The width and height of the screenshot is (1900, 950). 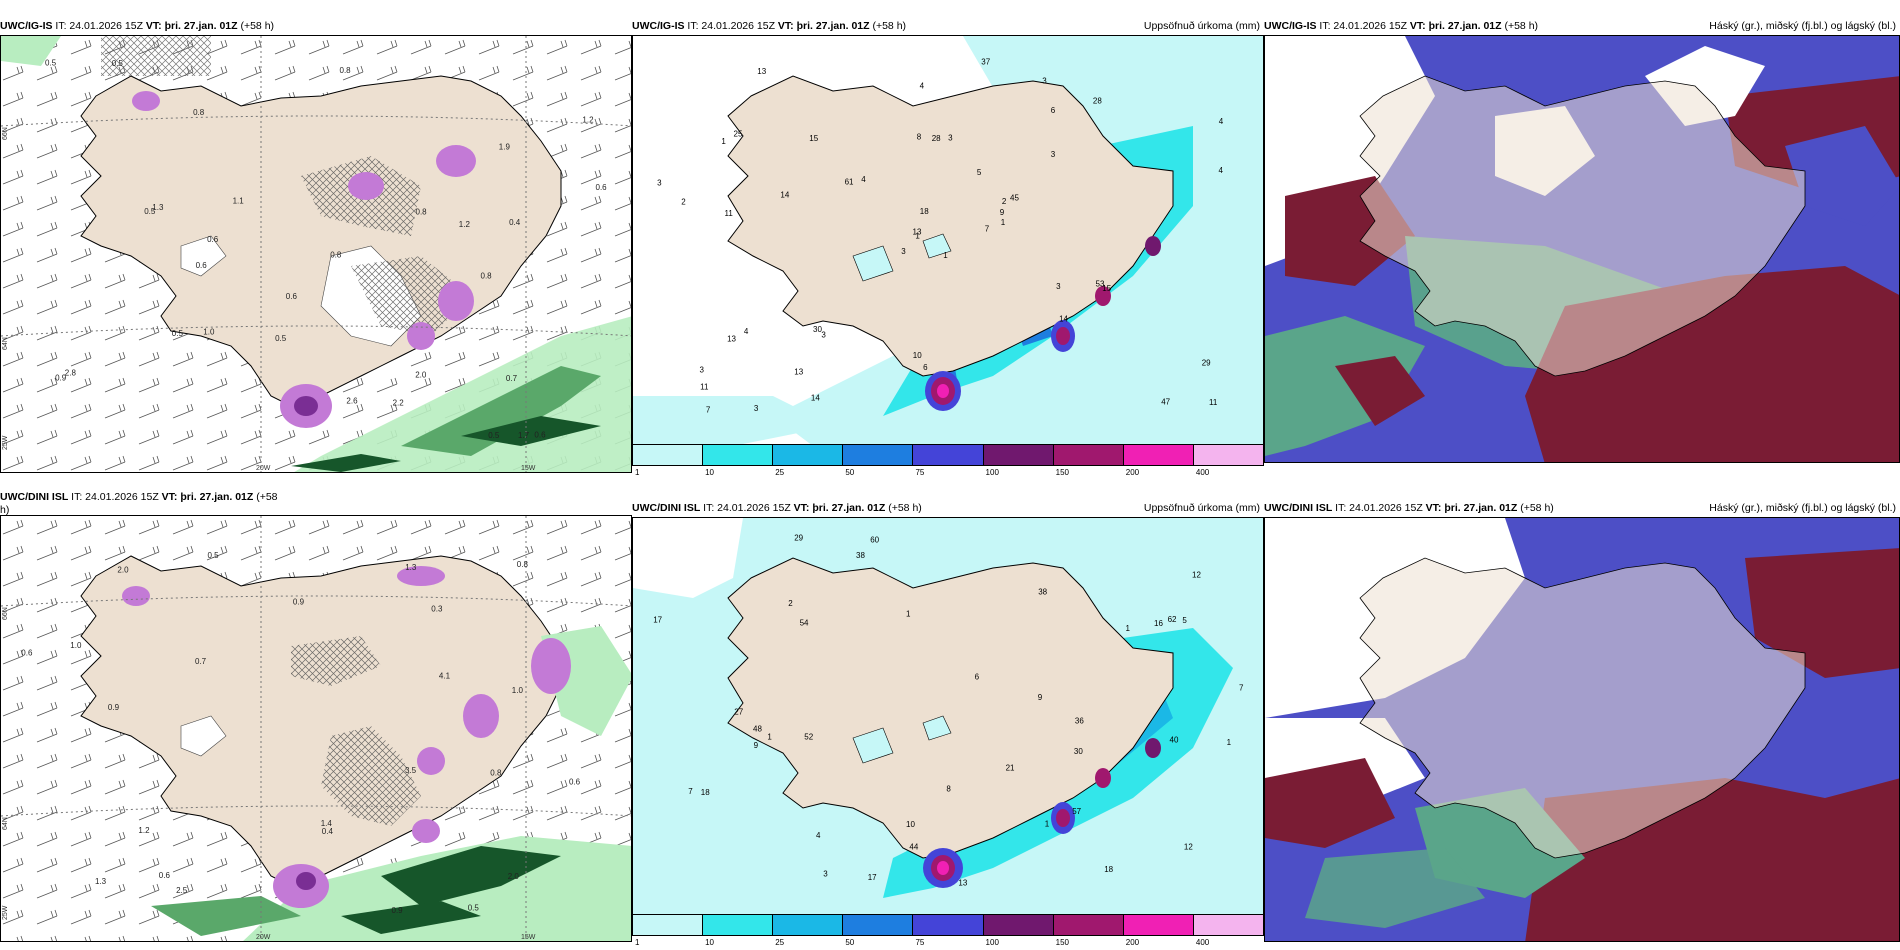 What do you see at coordinates (798, 371) in the screenshot?
I see `value-label: 13` at bounding box center [798, 371].